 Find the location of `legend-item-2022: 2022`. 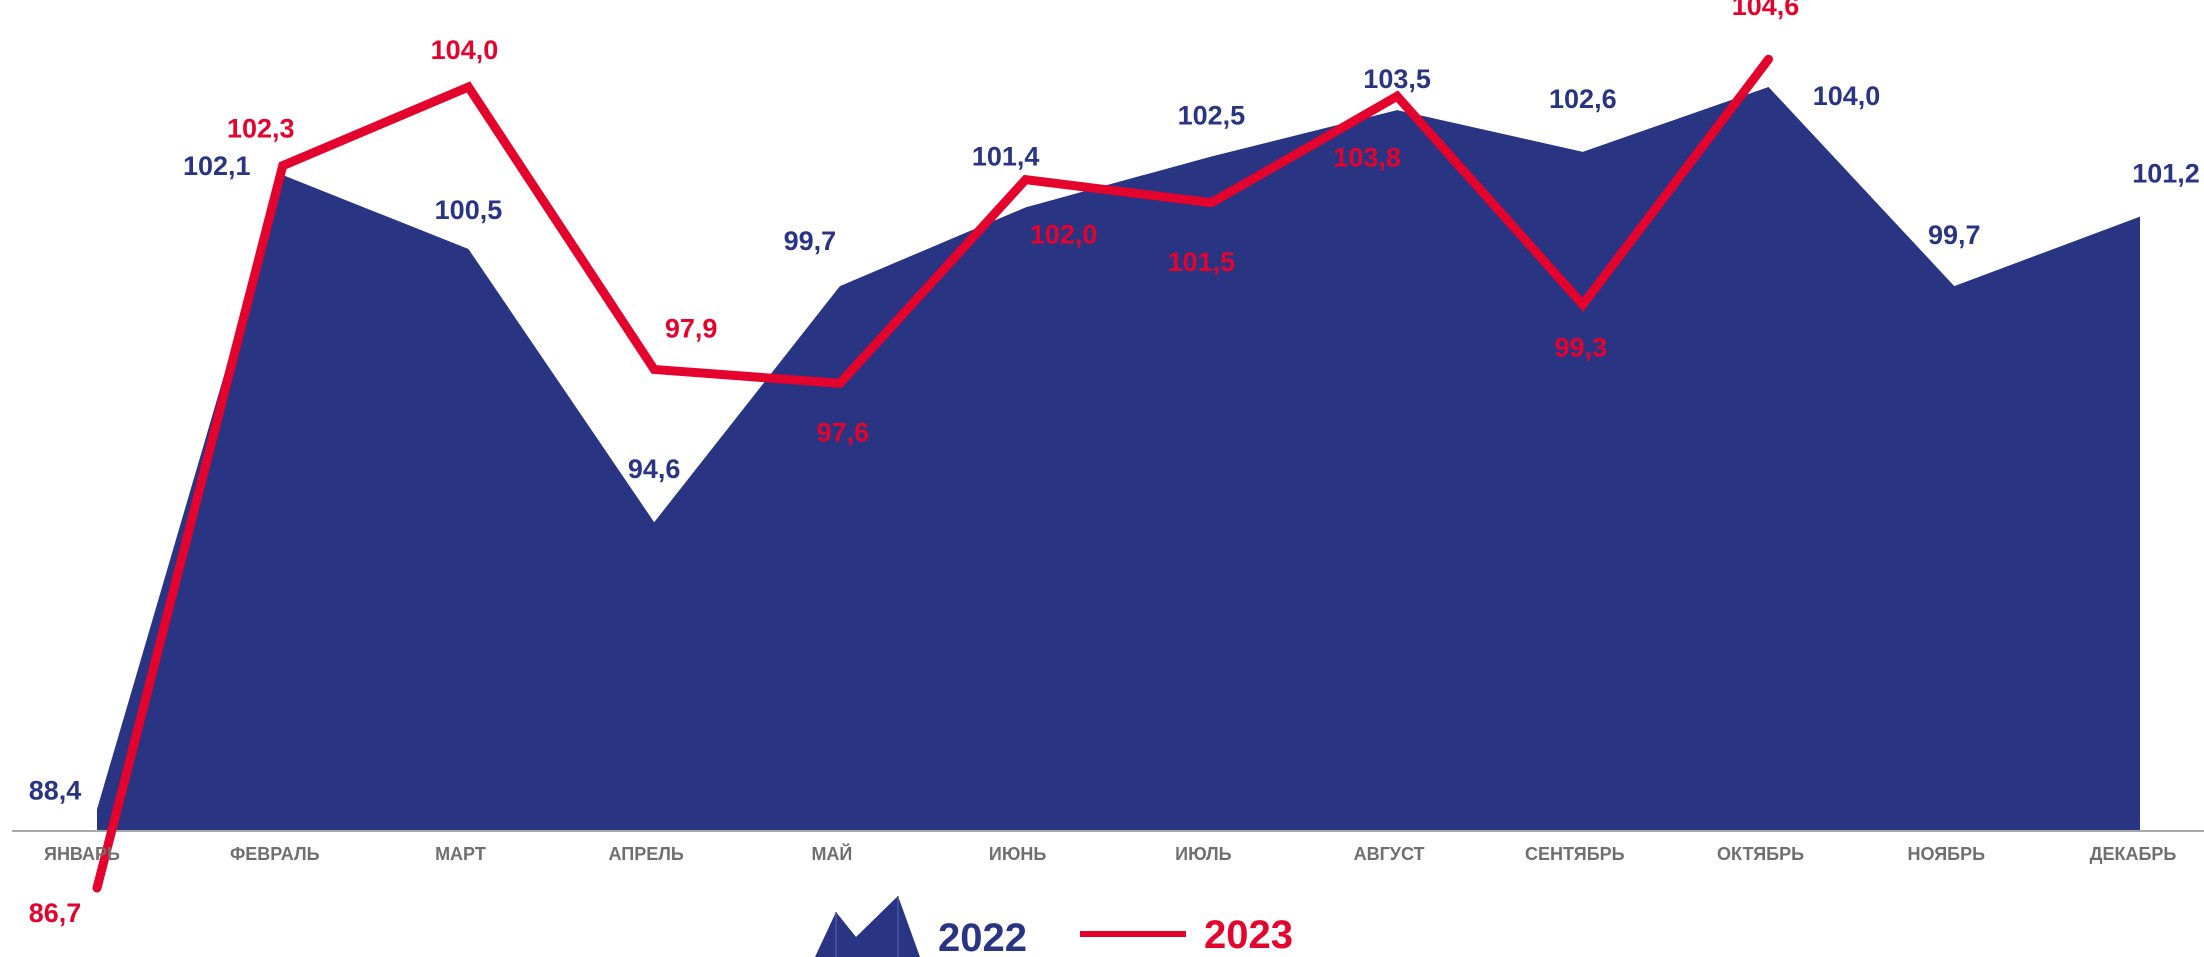

legend-item-2022: 2022 is located at coordinates (921, 926).